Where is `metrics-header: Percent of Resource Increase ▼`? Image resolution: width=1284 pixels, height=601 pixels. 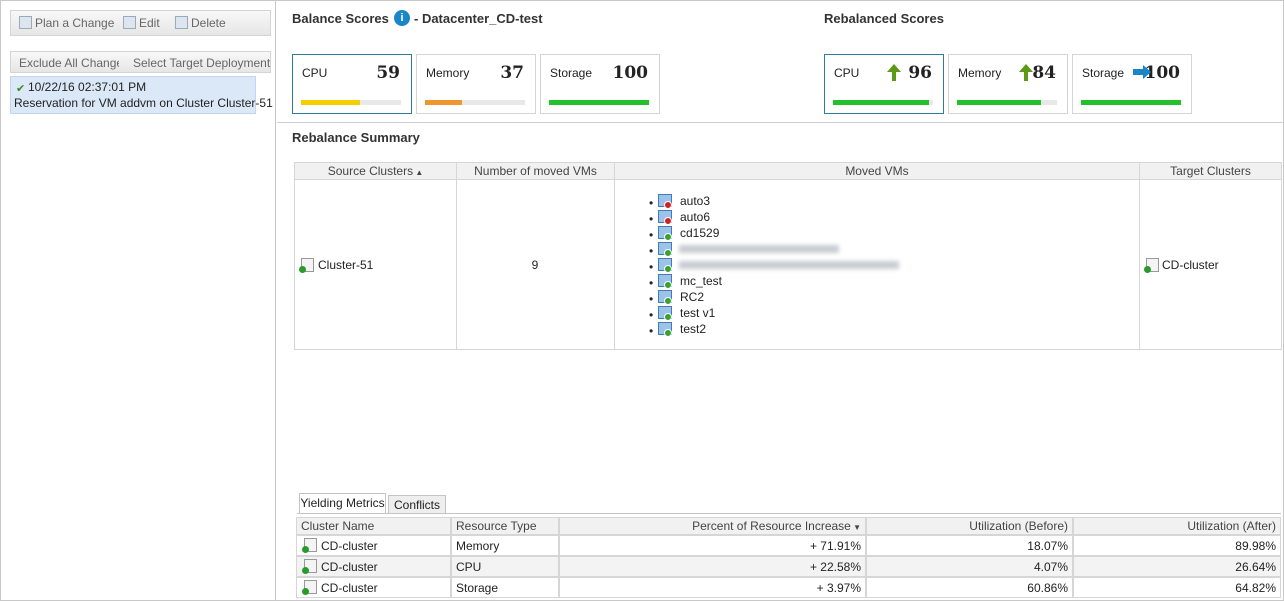 metrics-header: Percent of Resource Increase ▼ is located at coordinates (712, 526).